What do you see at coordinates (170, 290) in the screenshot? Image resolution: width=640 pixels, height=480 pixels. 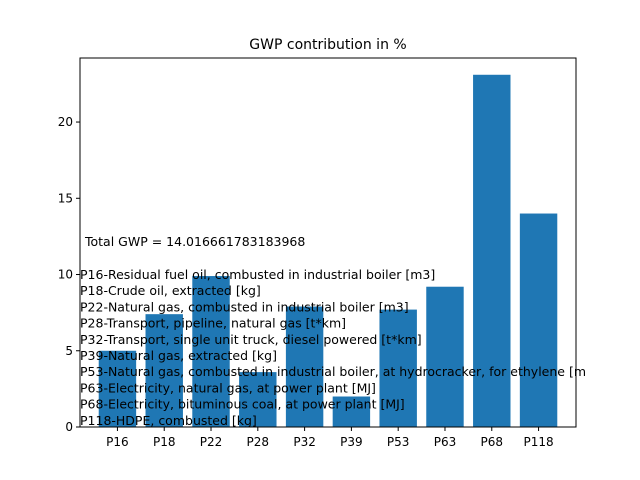 I see `process-legend-line: P18-Crude oil, extracted [kg]` at bounding box center [170, 290].